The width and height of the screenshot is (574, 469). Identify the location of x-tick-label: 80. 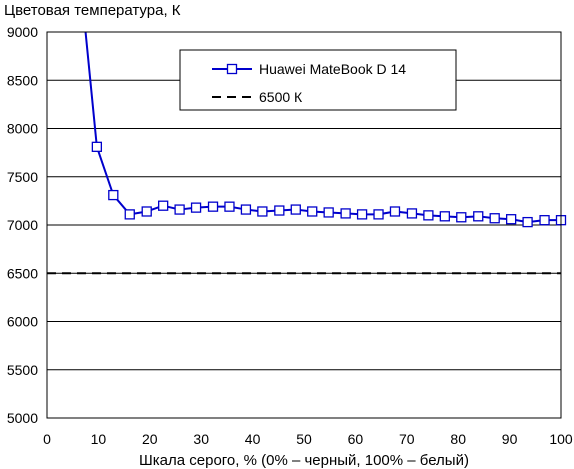
(458, 439).